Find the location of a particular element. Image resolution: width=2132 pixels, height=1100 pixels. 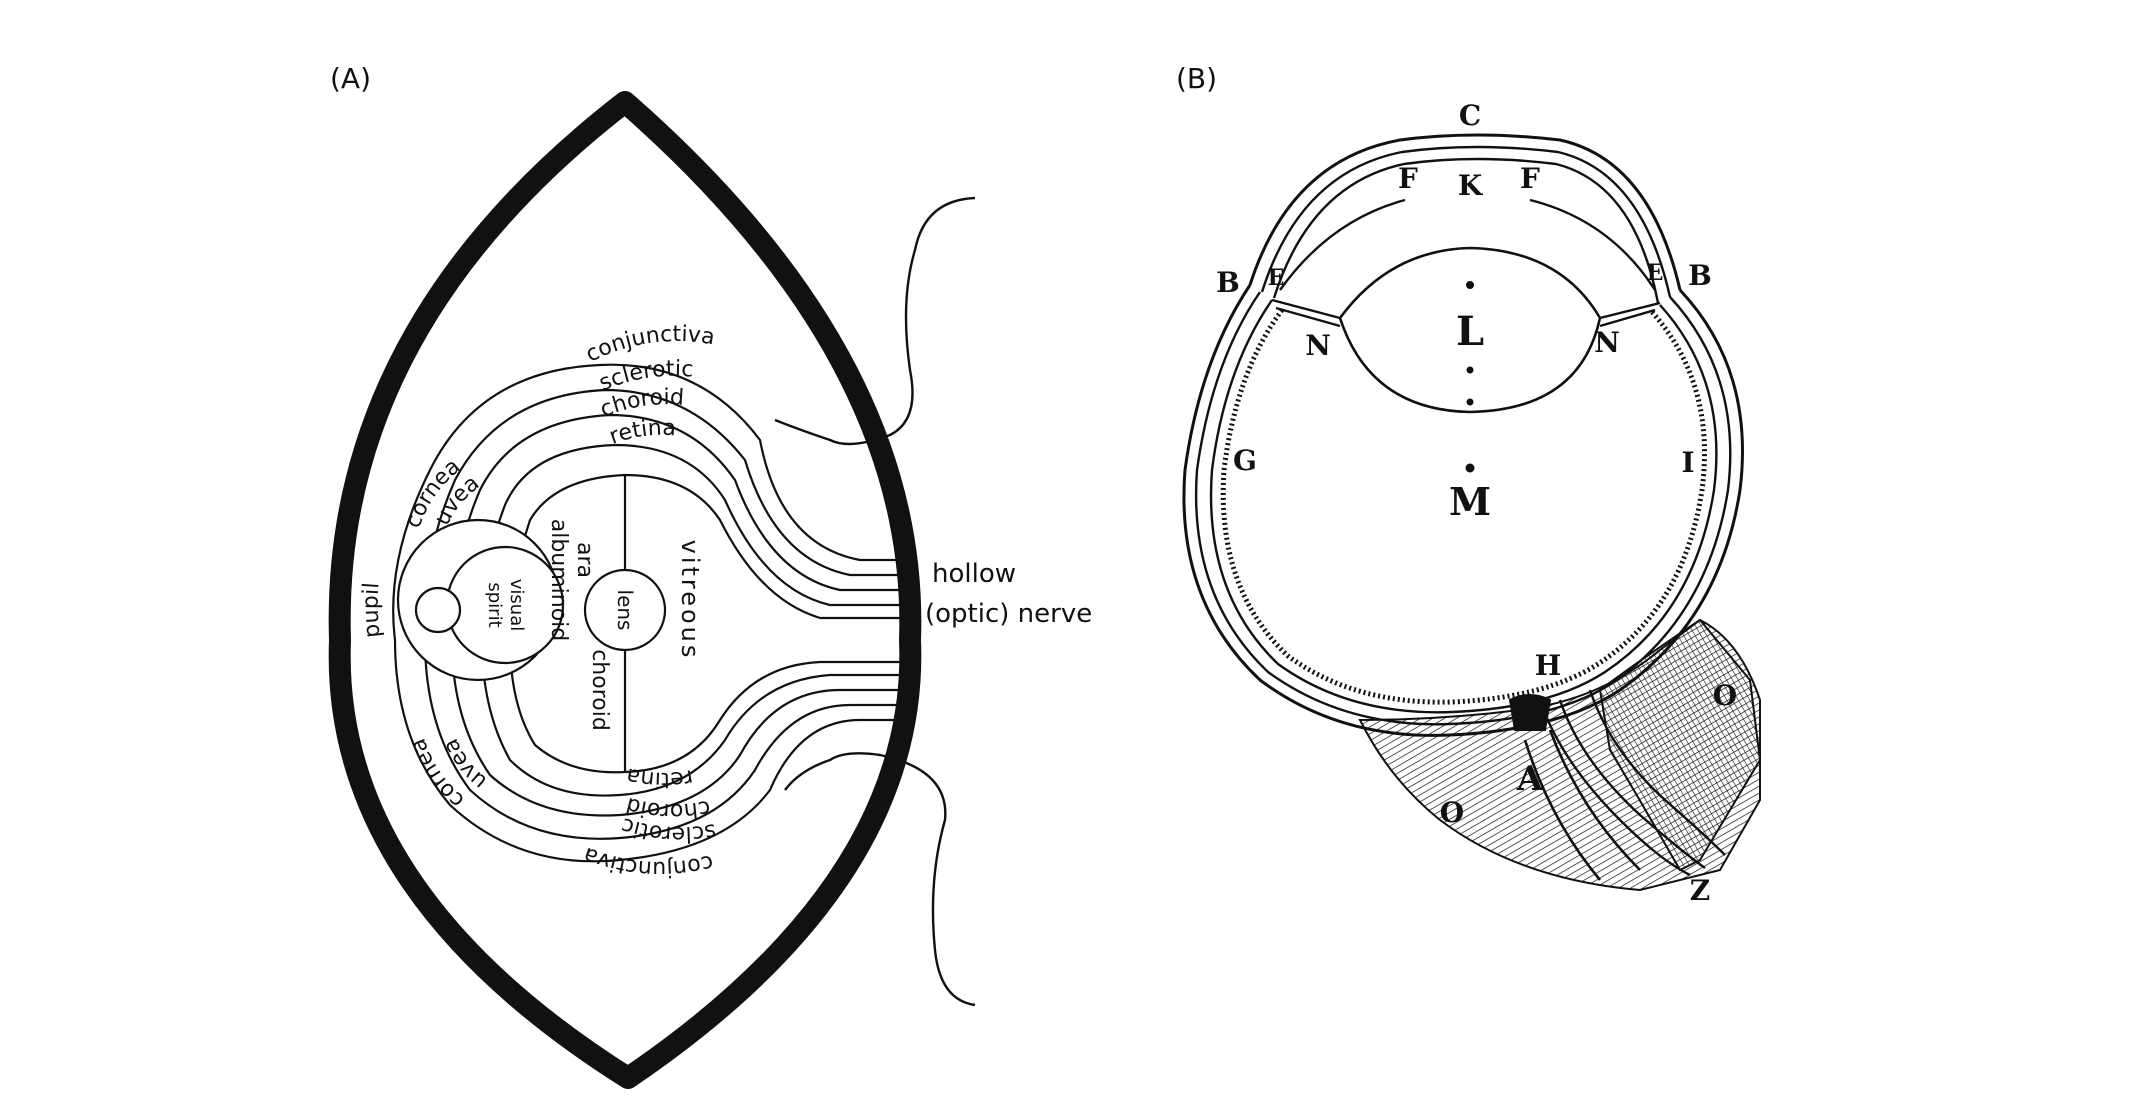

svg-text: choroid is located at coordinates (599, 690).